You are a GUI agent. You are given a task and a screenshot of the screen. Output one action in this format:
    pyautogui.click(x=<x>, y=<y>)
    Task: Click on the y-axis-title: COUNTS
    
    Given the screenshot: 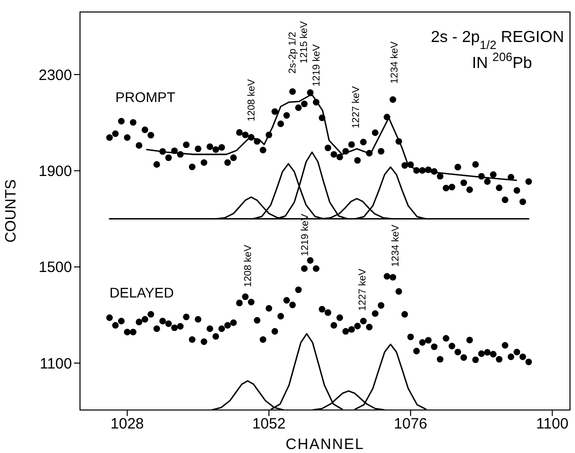 What is the action you would take?
    pyautogui.click(x=11, y=211)
    